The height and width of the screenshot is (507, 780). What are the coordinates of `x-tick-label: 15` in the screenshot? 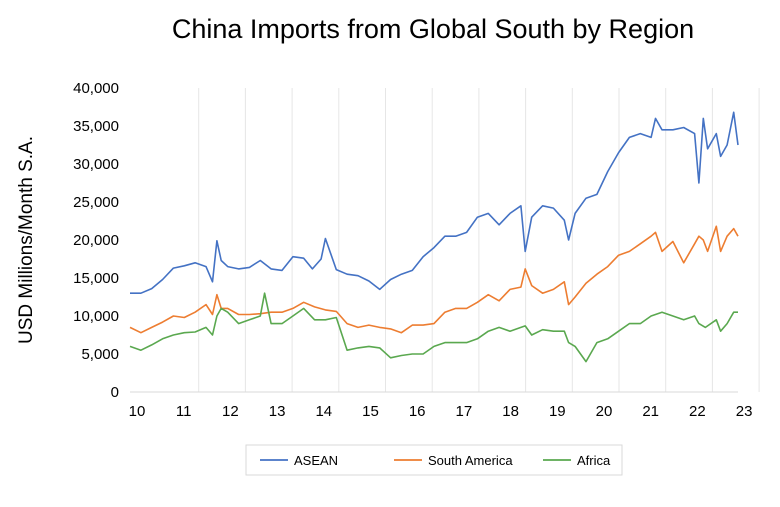 It's located at (370, 411).